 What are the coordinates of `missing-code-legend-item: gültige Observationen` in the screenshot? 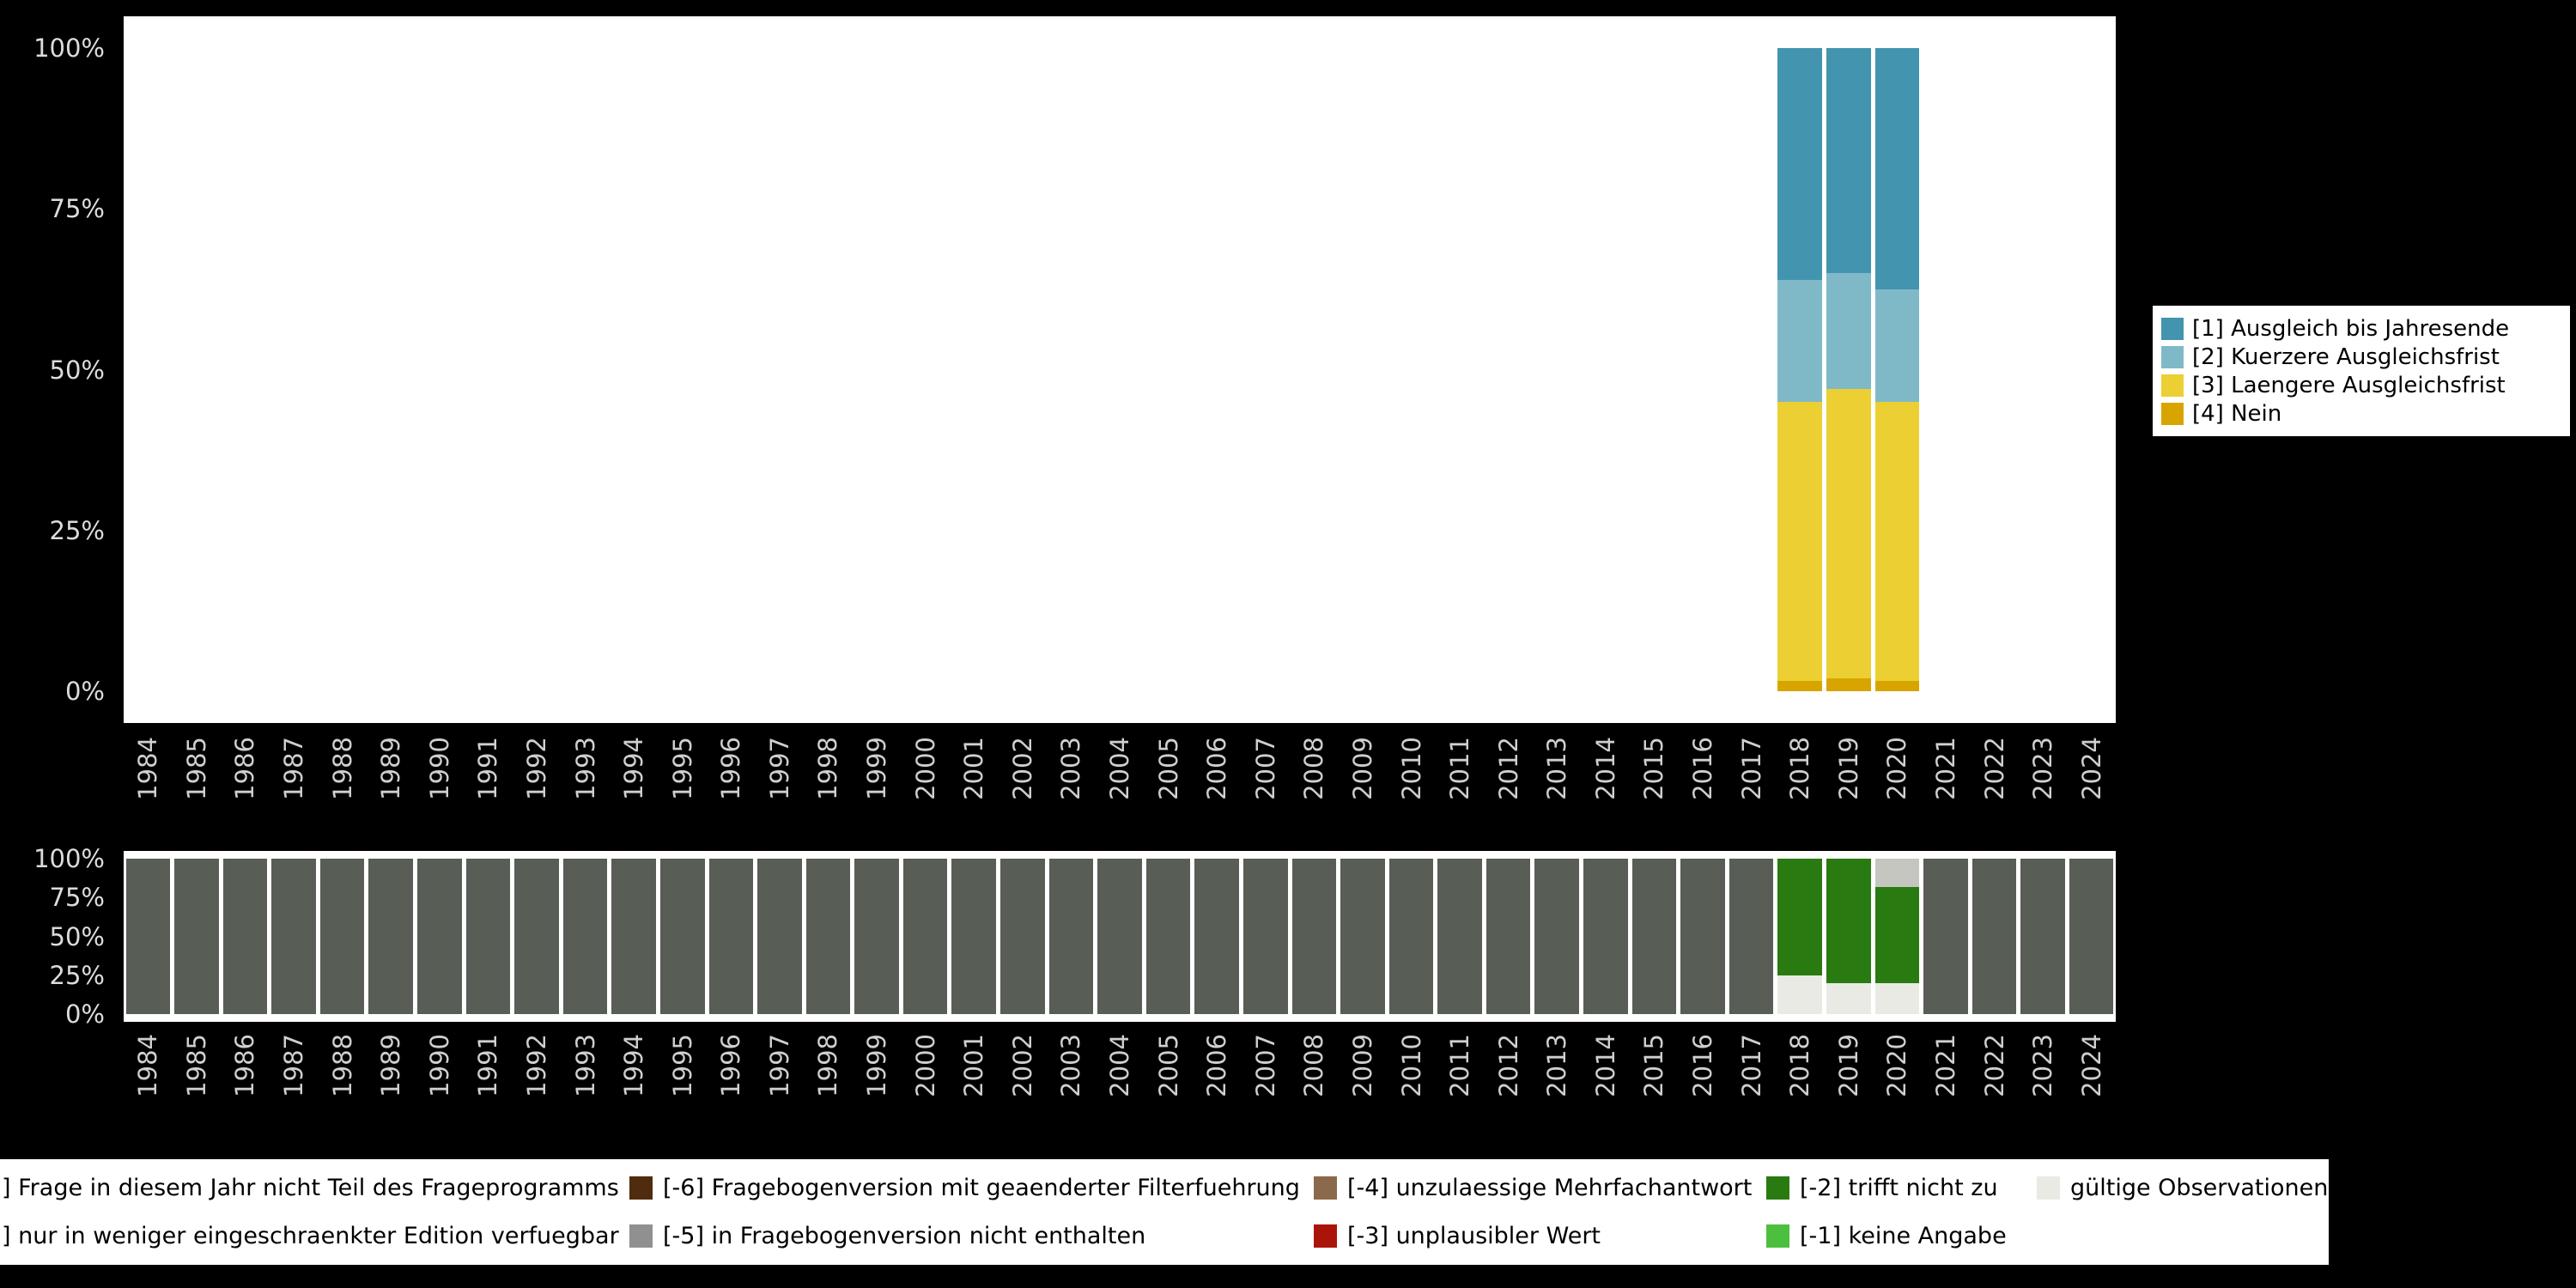 It's located at (2182, 1188).